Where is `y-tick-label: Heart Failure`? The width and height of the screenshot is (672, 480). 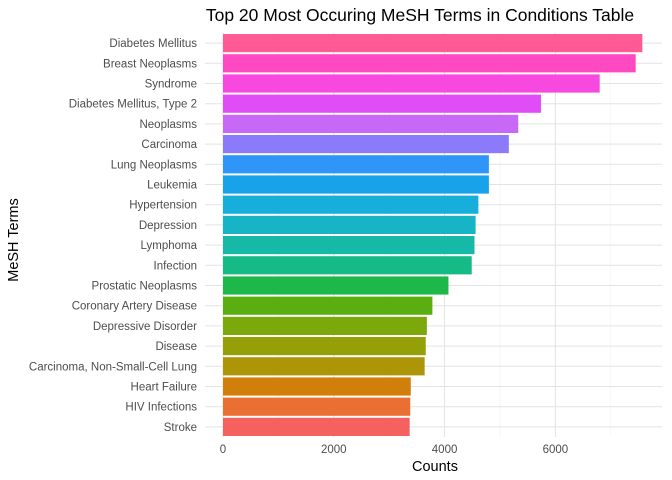
y-tick-label: Heart Failure is located at coordinates (164, 388).